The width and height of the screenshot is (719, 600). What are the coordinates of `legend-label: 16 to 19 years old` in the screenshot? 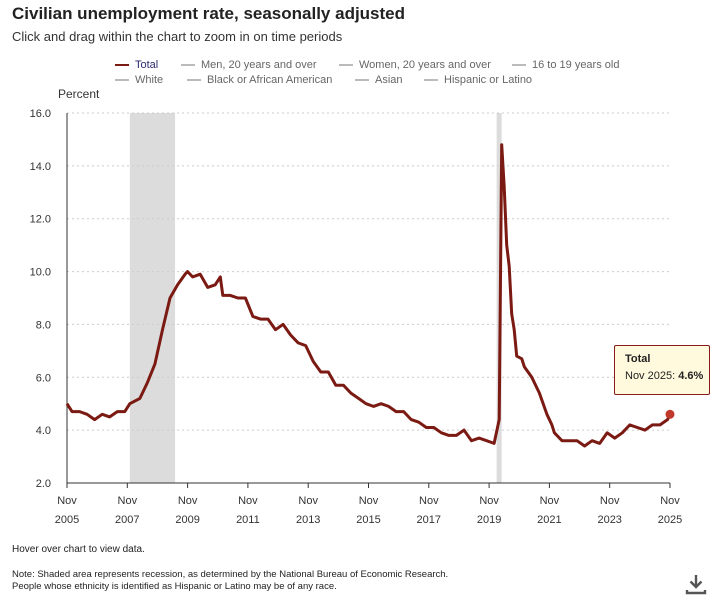 It's located at (576, 65).